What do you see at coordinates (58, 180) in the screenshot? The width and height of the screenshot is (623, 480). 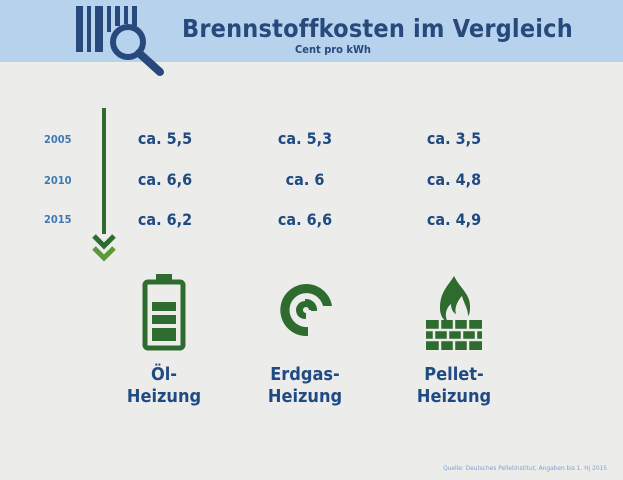 I see `year-label: 2010` at bounding box center [58, 180].